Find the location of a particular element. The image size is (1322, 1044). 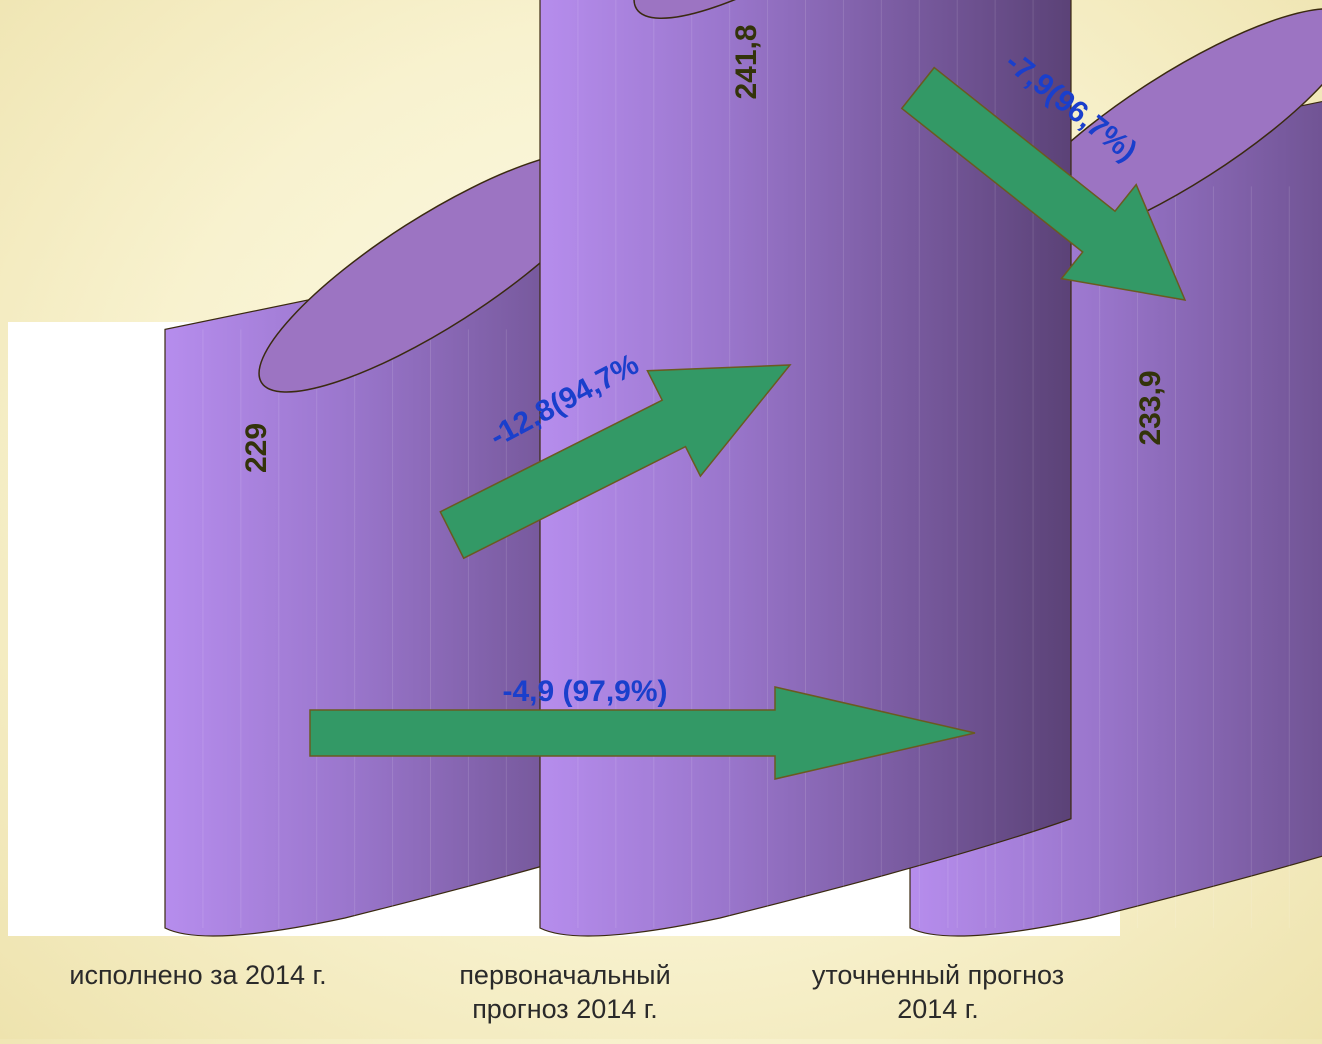

value-label-2: 233,9 is located at coordinates (1150, 407).